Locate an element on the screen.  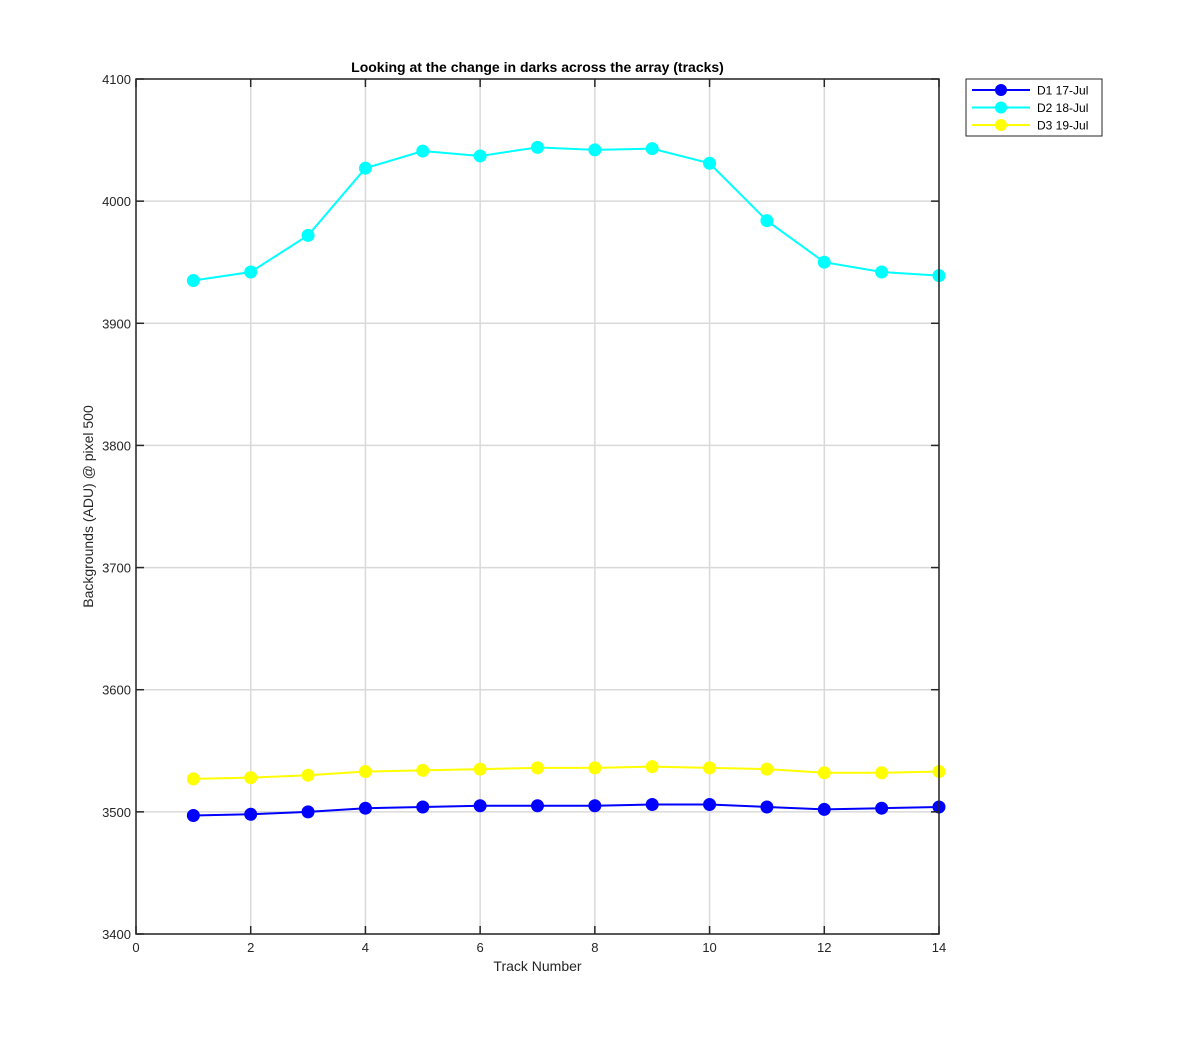
x-tick-label: 10 is located at coordinates (709, 947).